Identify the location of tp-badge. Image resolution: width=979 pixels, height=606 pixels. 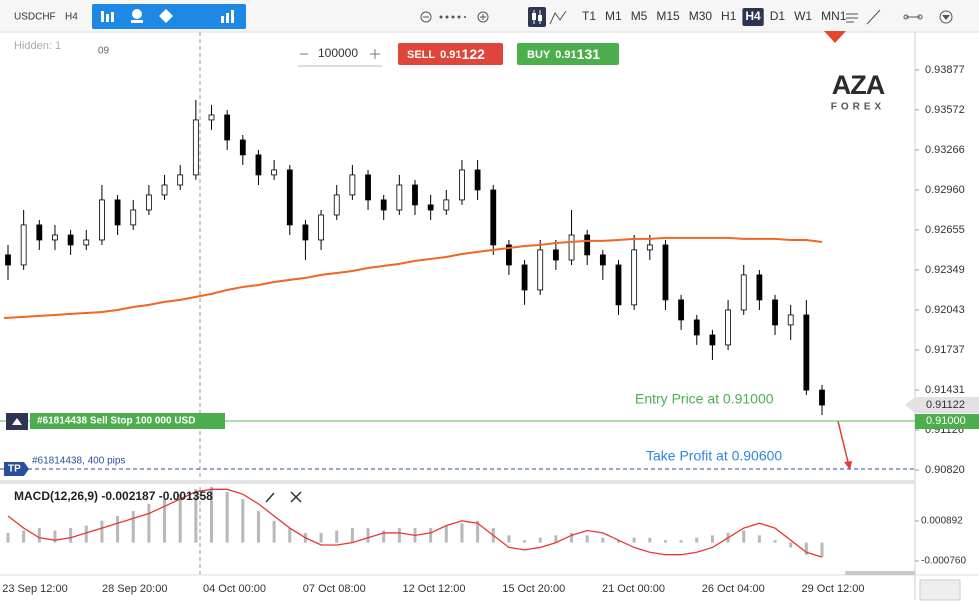
(16, 469).